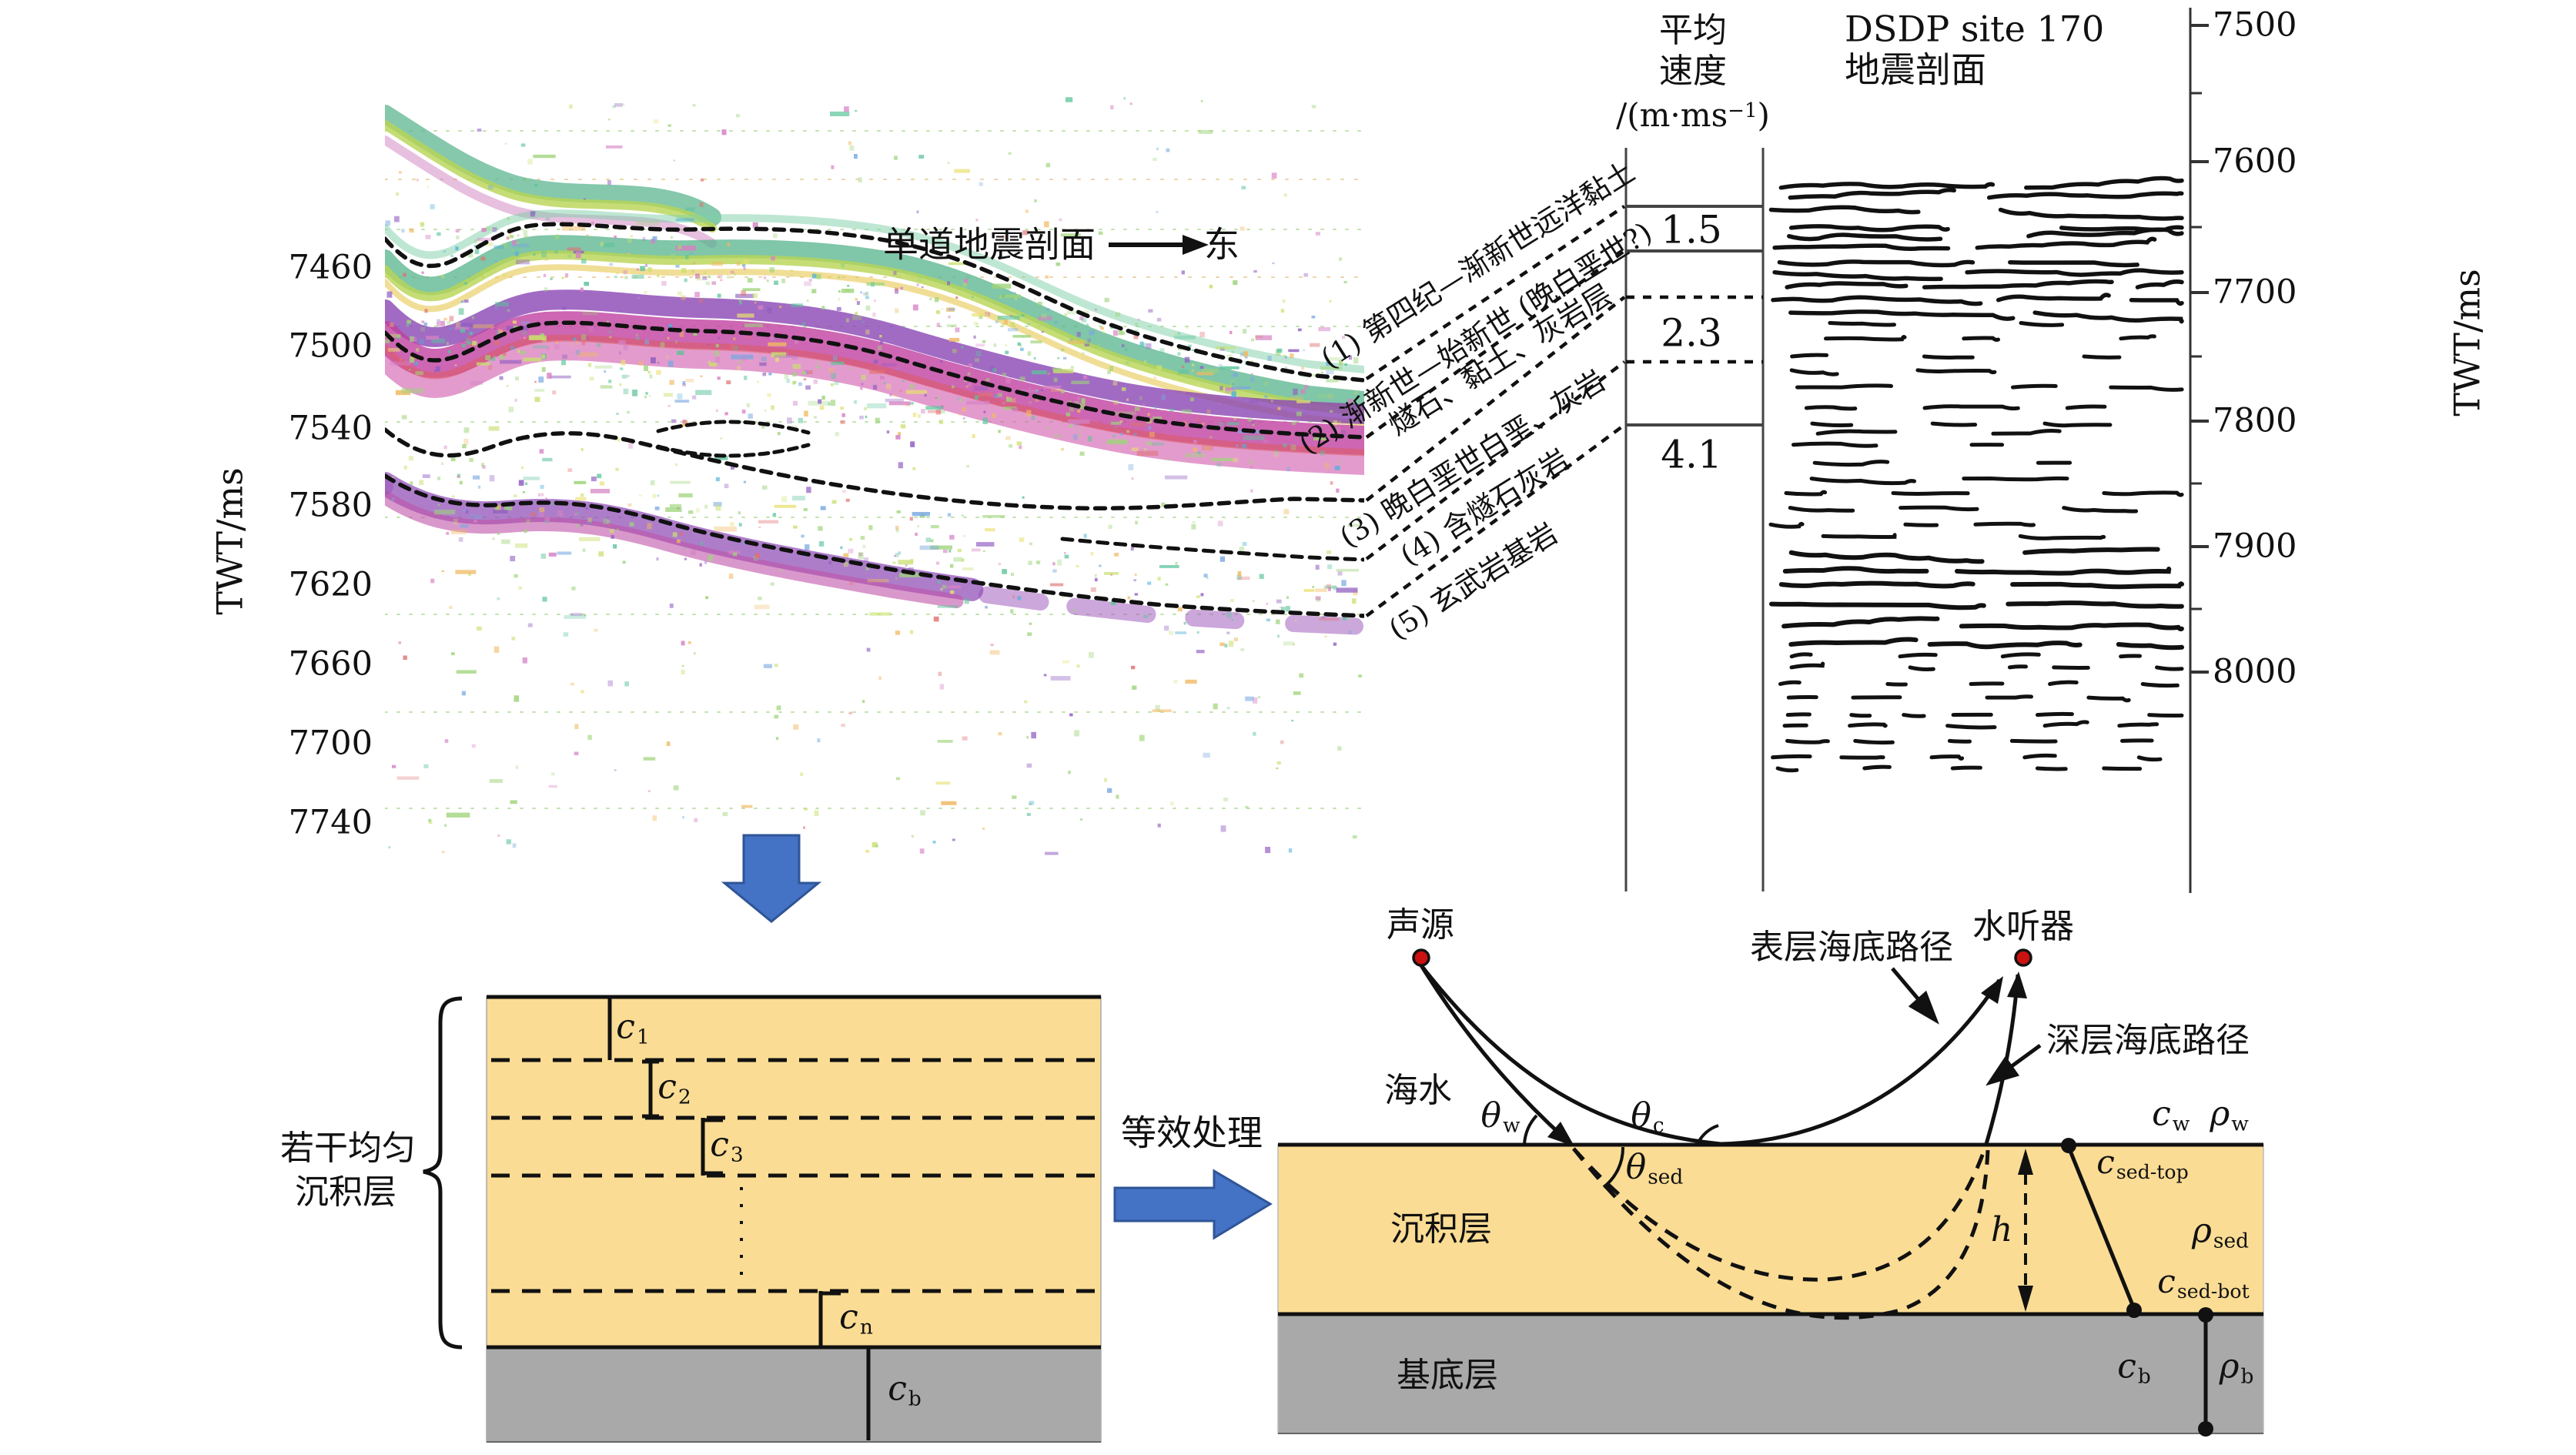 The image size is (2576, 1455). I want to click on dsdp-tick: 8000, so click(2255, 672).